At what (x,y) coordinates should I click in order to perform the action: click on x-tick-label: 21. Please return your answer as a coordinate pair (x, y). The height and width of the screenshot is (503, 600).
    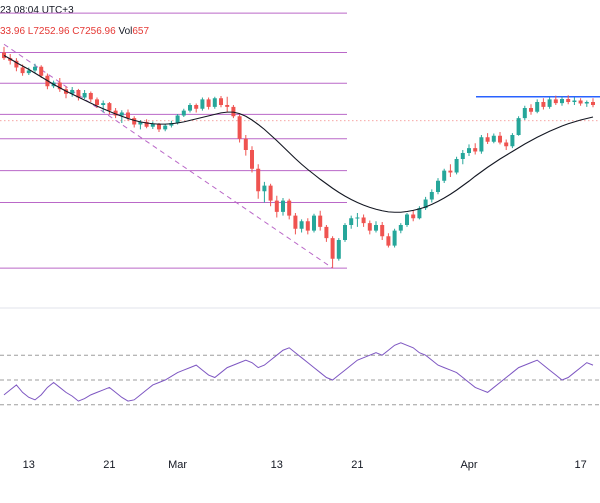
    Looking at the image, I should click on (109, 465).